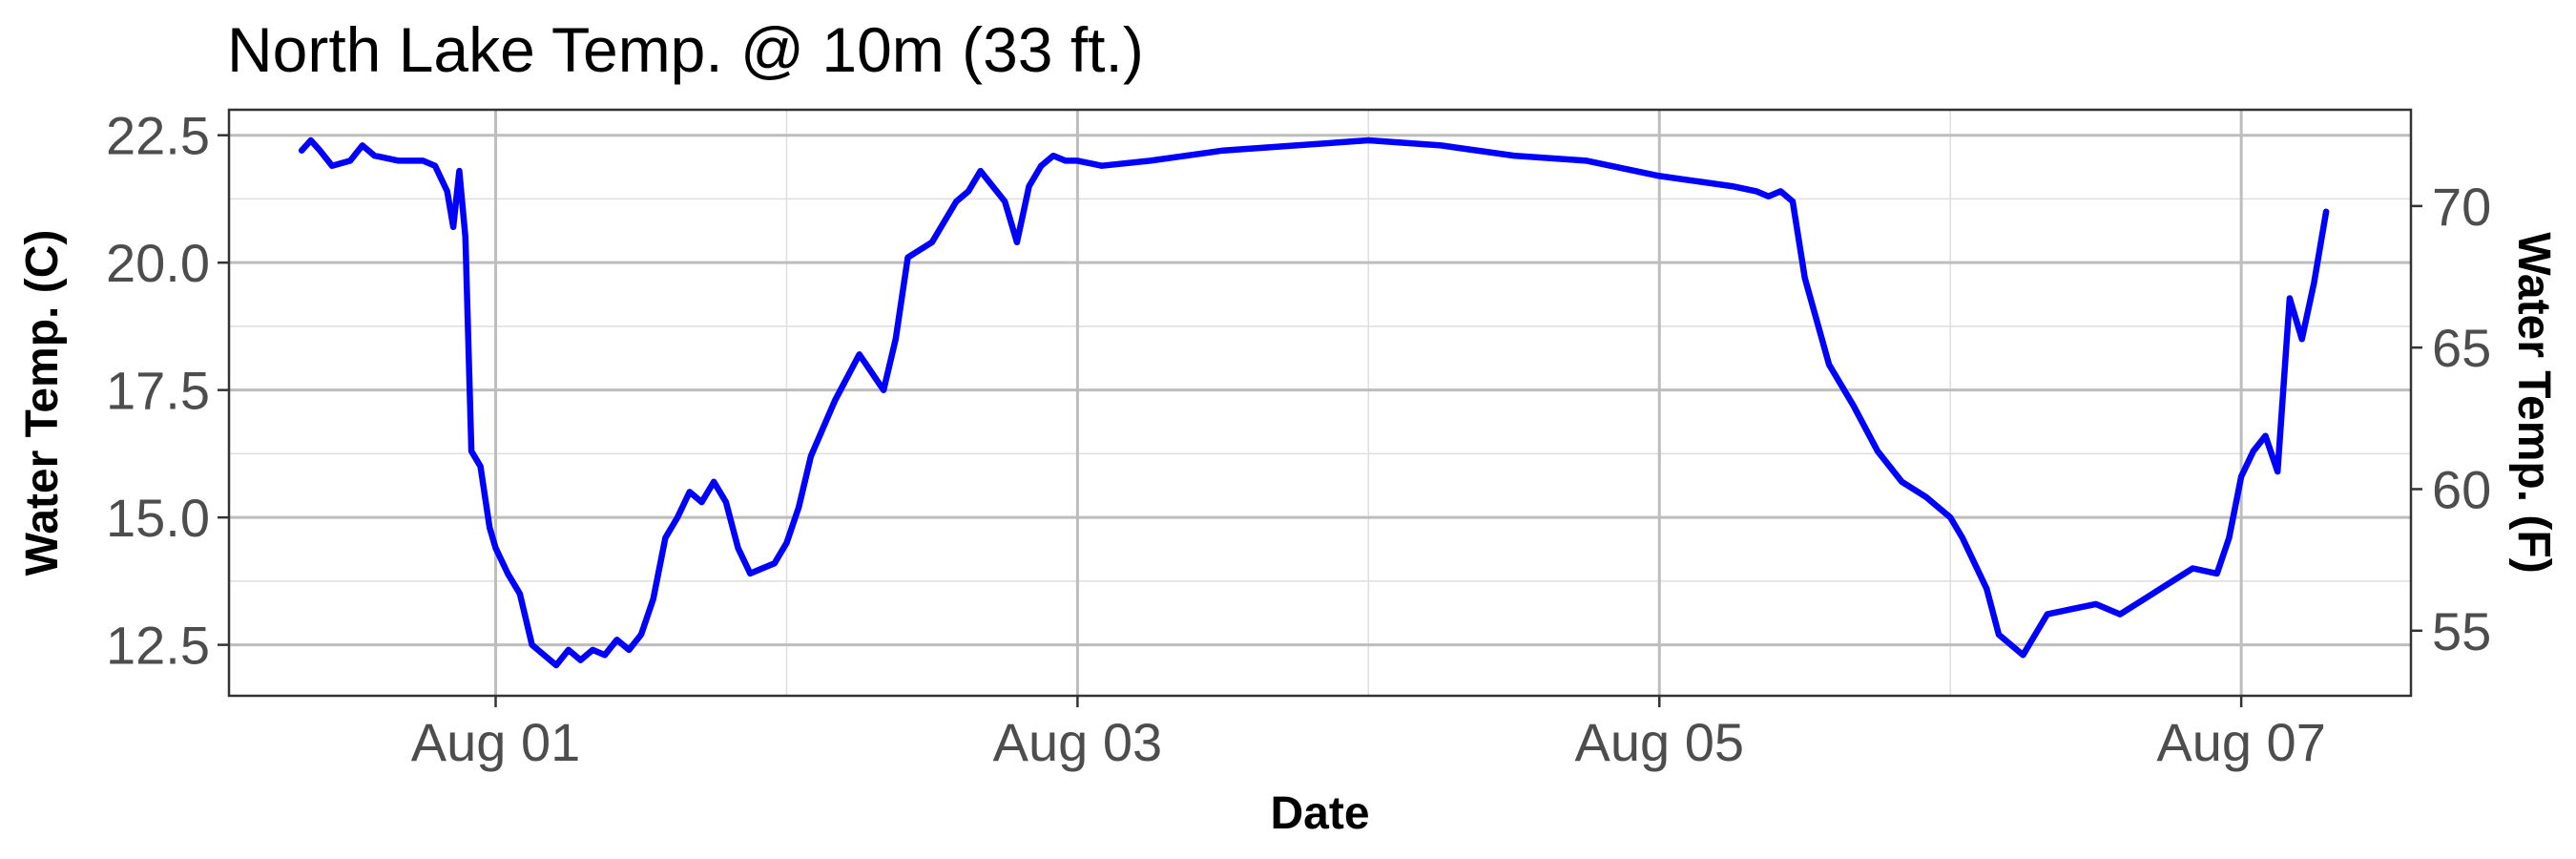 This screenshot has height=859, width=2576. I want to click on y2-axis-title: Water Temp. (F), so click(2533, 402).